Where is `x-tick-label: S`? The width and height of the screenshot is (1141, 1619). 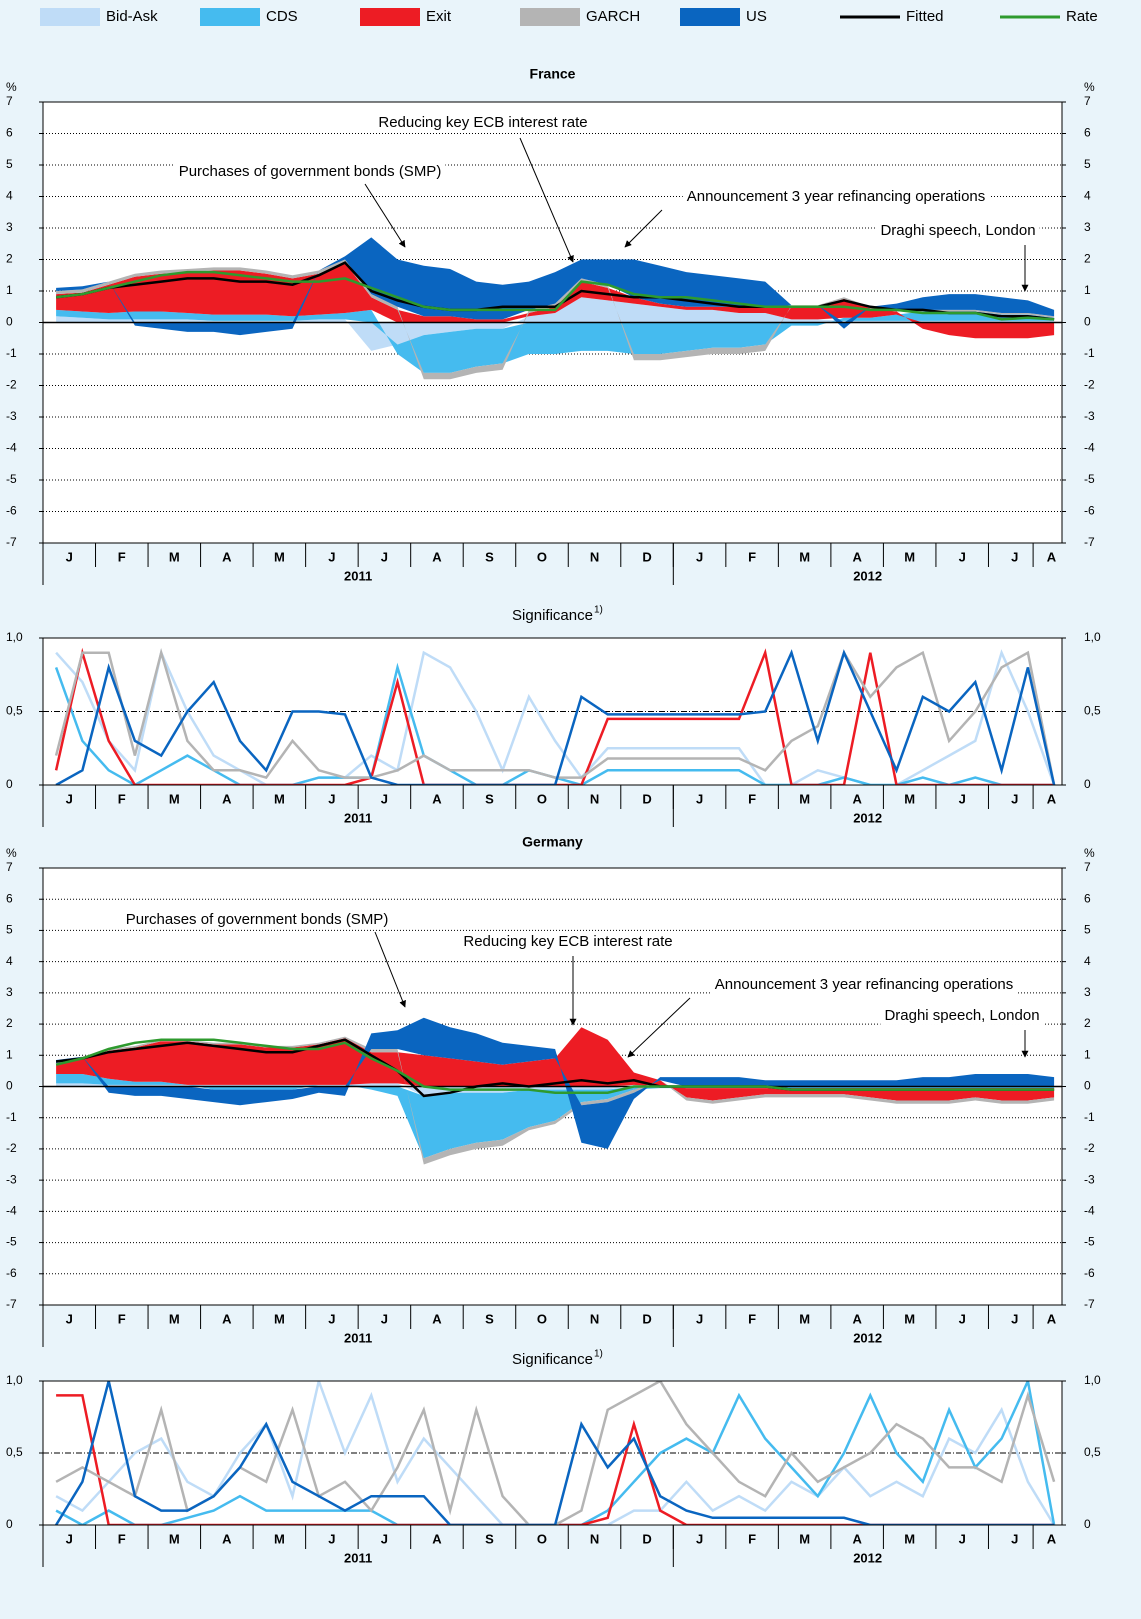 x-tick-label: S is located at coordinates (489, 1318).